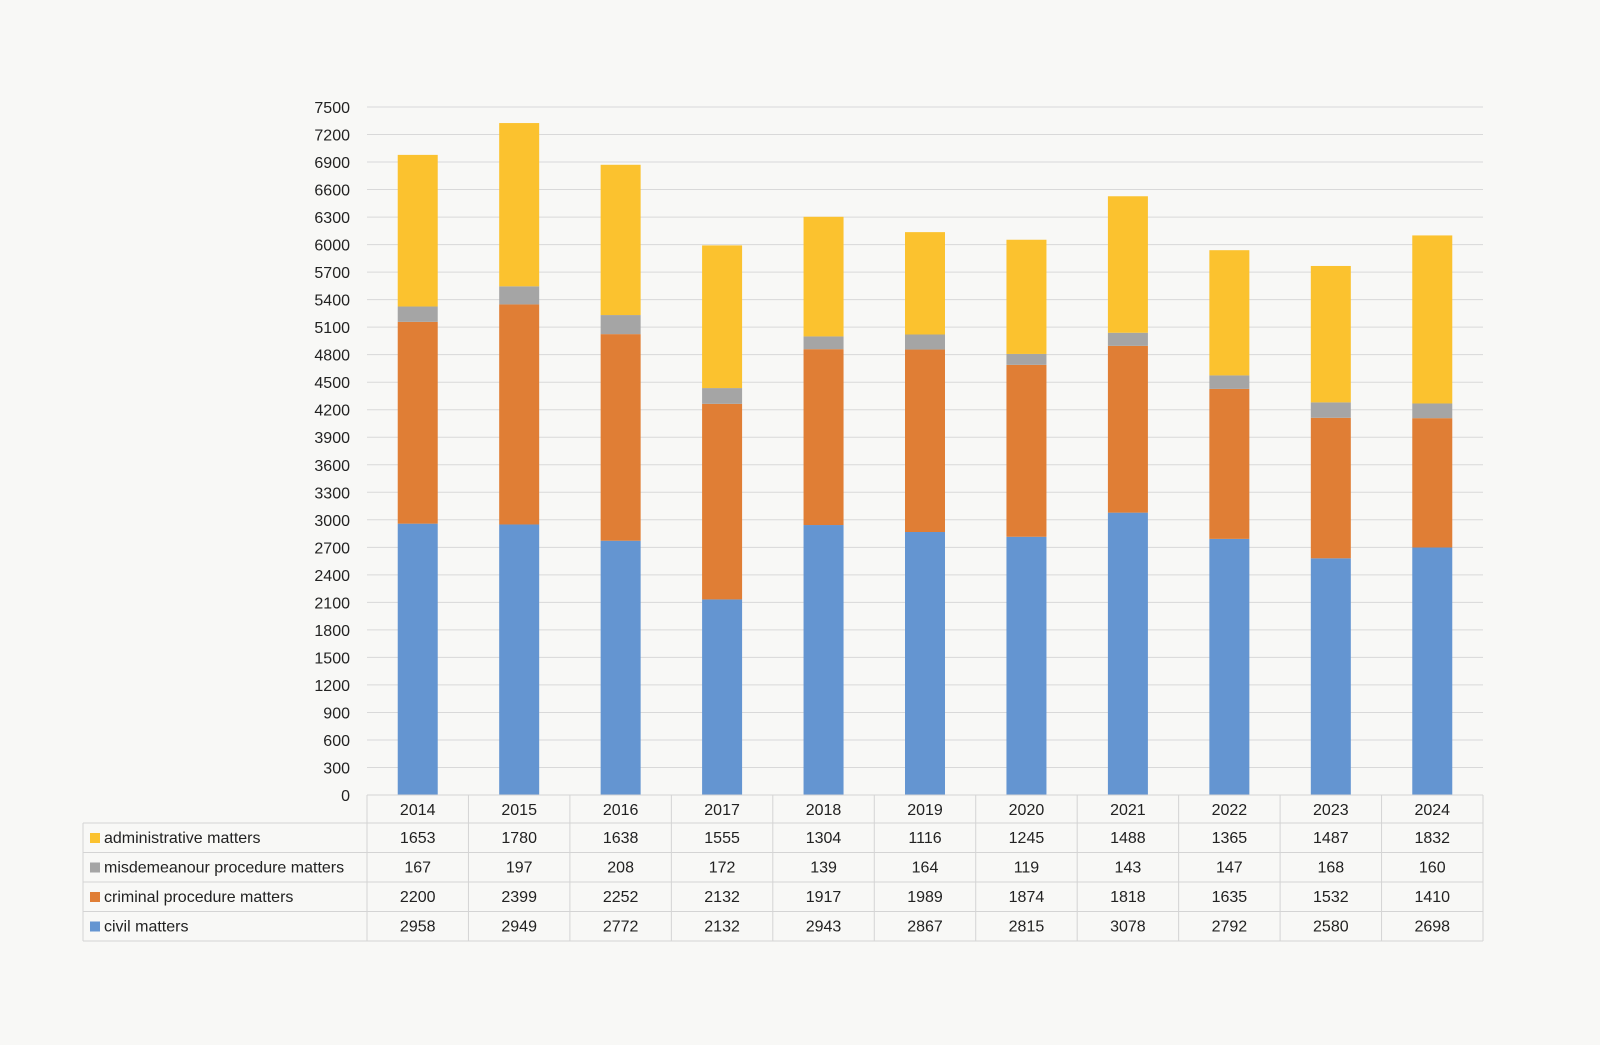 This screenshot has height=1045, width=1600. Describe the element at coordinates (519, 838) in the screenshot. I see `table-cell-value: 1780` at that location.